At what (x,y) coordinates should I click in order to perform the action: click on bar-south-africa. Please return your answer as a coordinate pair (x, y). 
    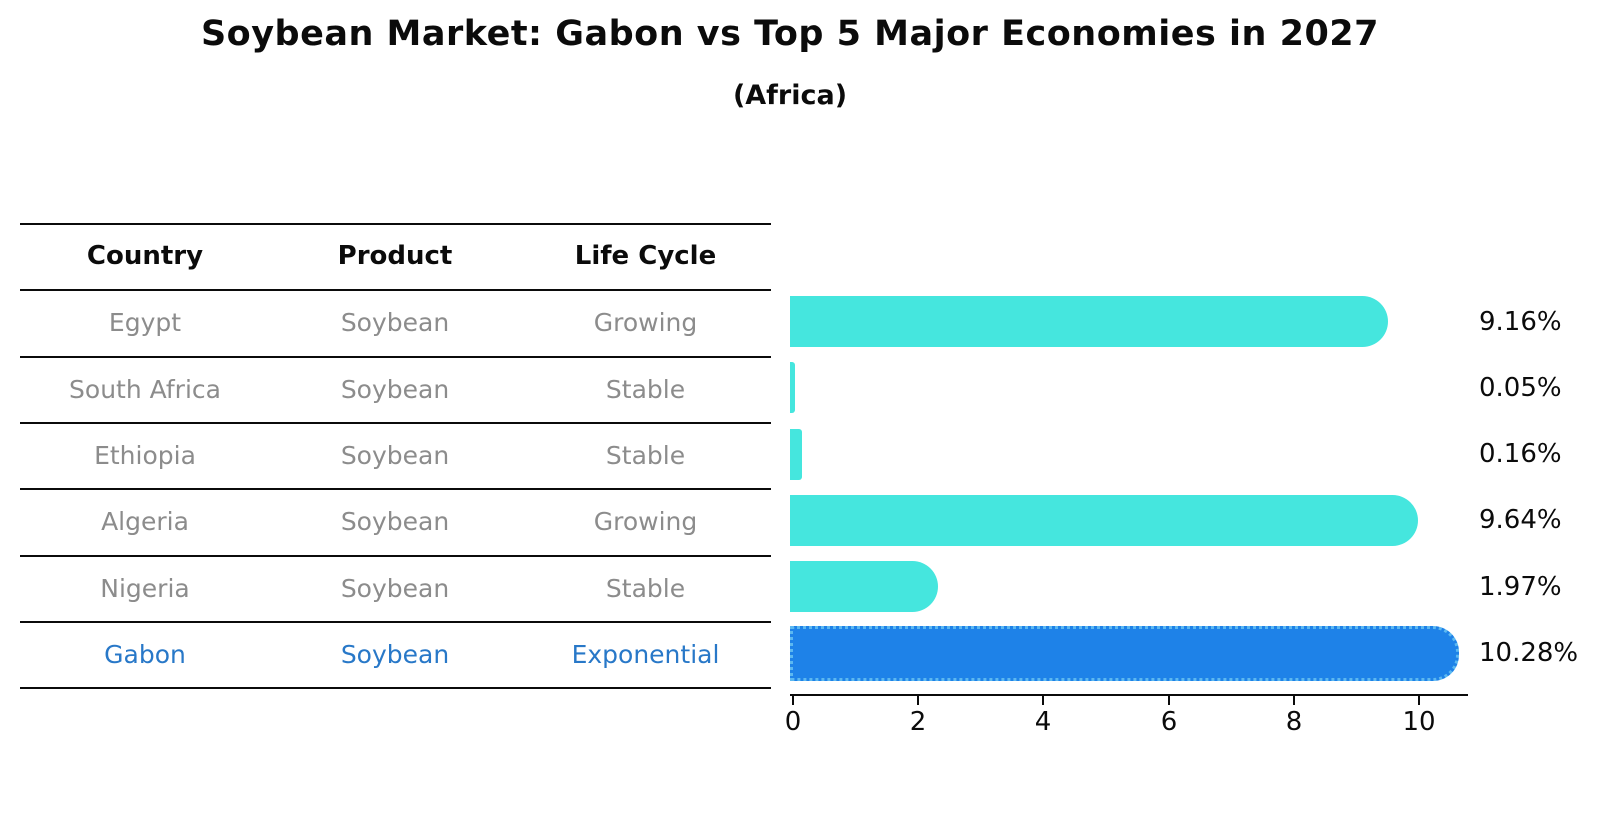
    Looking at the image, I should click on (792, 387).